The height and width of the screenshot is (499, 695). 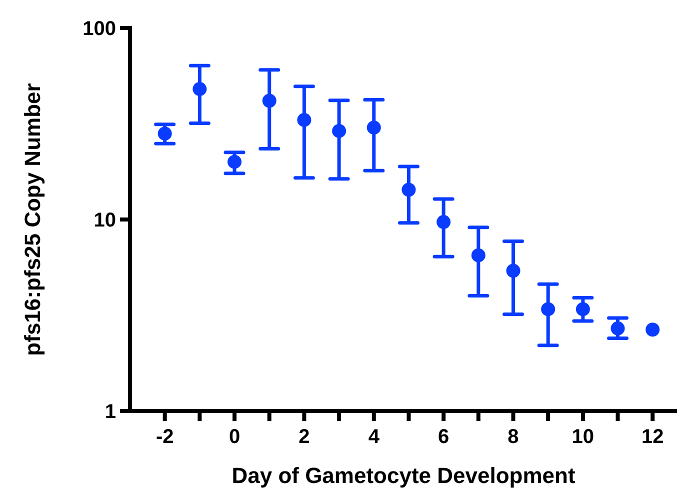 I want to click on x-tick-label: 10, so click(x=583, y=437).